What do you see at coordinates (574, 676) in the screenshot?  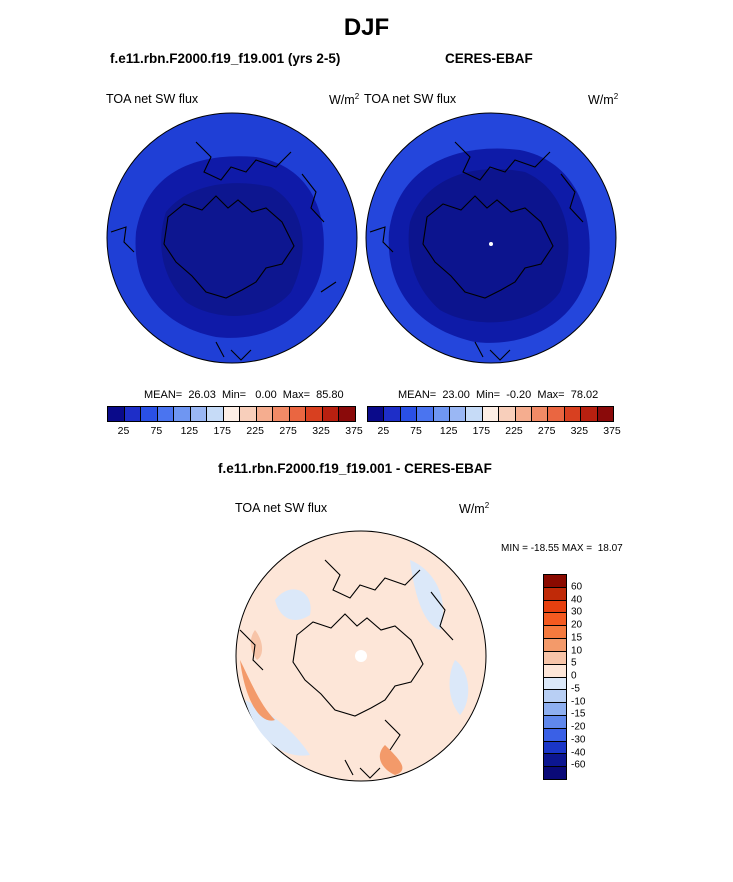 I see `colorbar-tick-label: 0` at bounding box center [574, 676].